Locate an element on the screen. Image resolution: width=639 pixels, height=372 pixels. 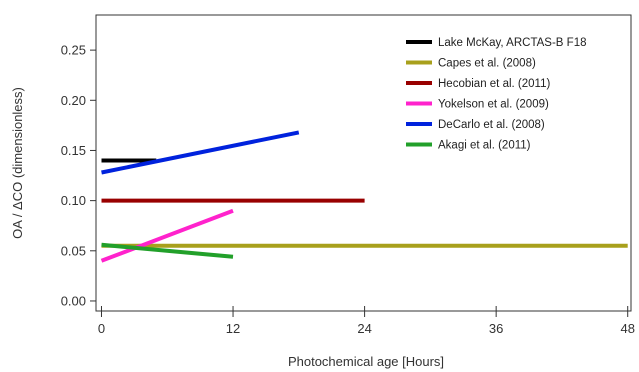
x-tick-label: 36 is located at coordinates (496, 328).